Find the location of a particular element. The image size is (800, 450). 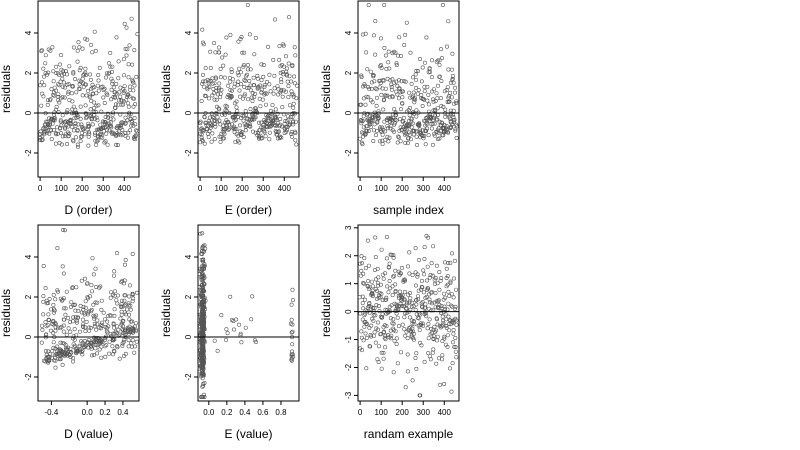

y-tick-label: 4 is located at coordinates (188, 32).